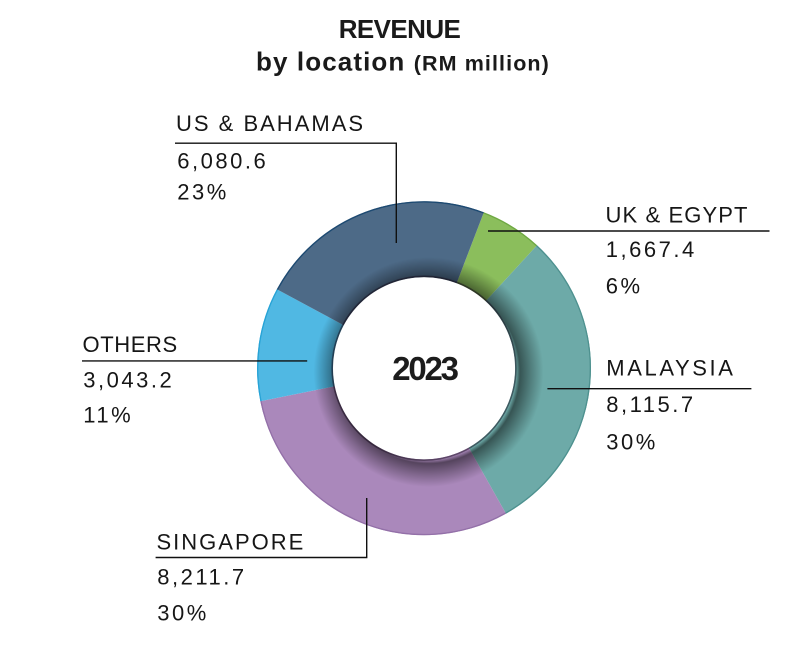 This screenshot has width=787, height=650. Describe the element at coordinates (222, 161) in the screenshot. I see `svg-text: 6,080.6` at that location.